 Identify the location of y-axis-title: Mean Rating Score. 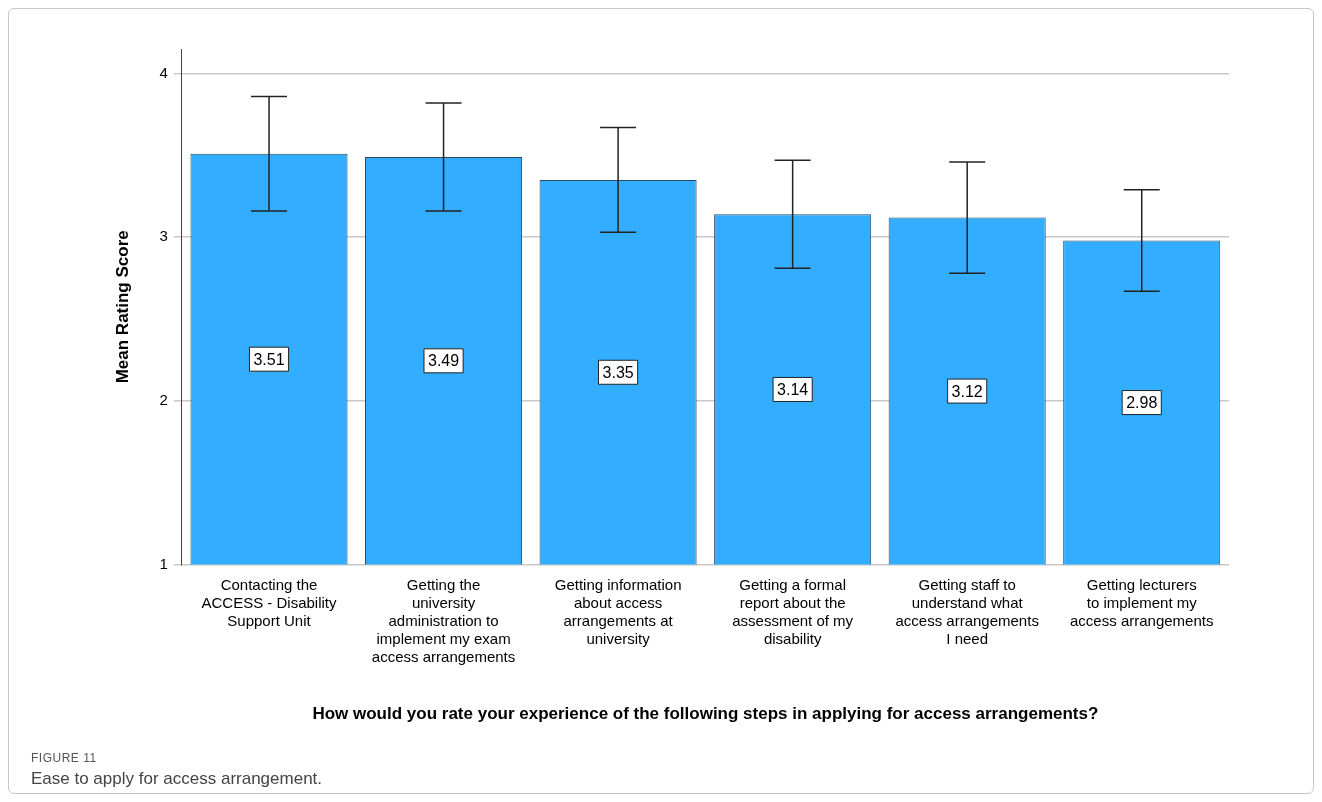
(122, 307).